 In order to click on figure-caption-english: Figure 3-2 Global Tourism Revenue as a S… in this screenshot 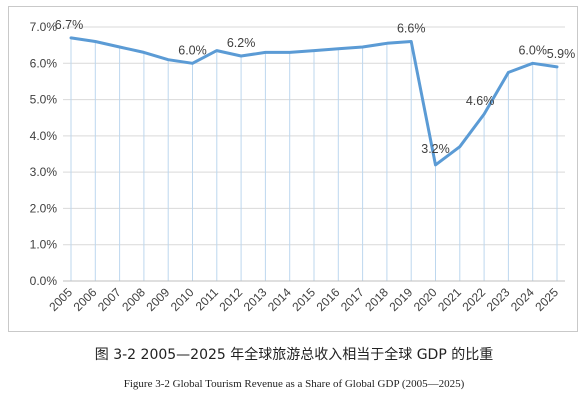, I will do `click(294, 384)`.